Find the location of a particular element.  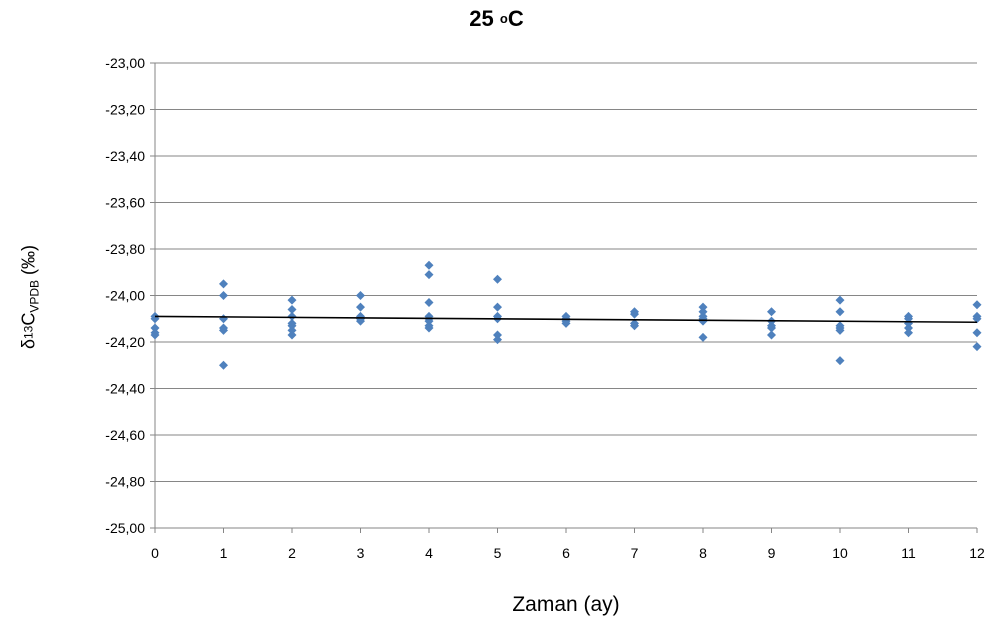

x-tick-labels: 0 1 2 3 4 5 6 7 8 9 10 11 12 is located at coordinates (568, 553).